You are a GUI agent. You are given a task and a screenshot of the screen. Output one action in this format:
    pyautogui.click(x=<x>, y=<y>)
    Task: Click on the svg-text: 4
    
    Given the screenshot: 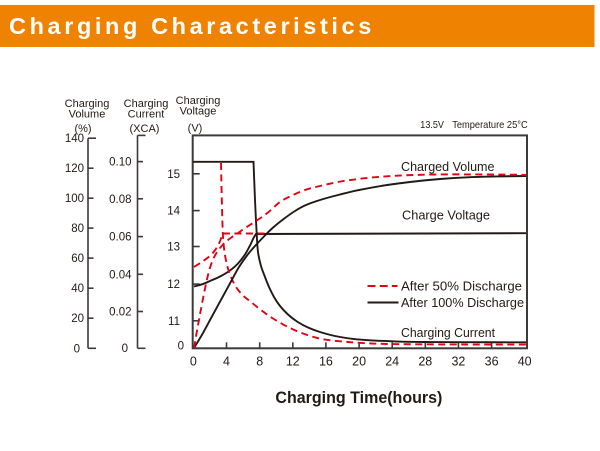 What is the action you would take?
    pyautogui.click(x=226, y=362)
    